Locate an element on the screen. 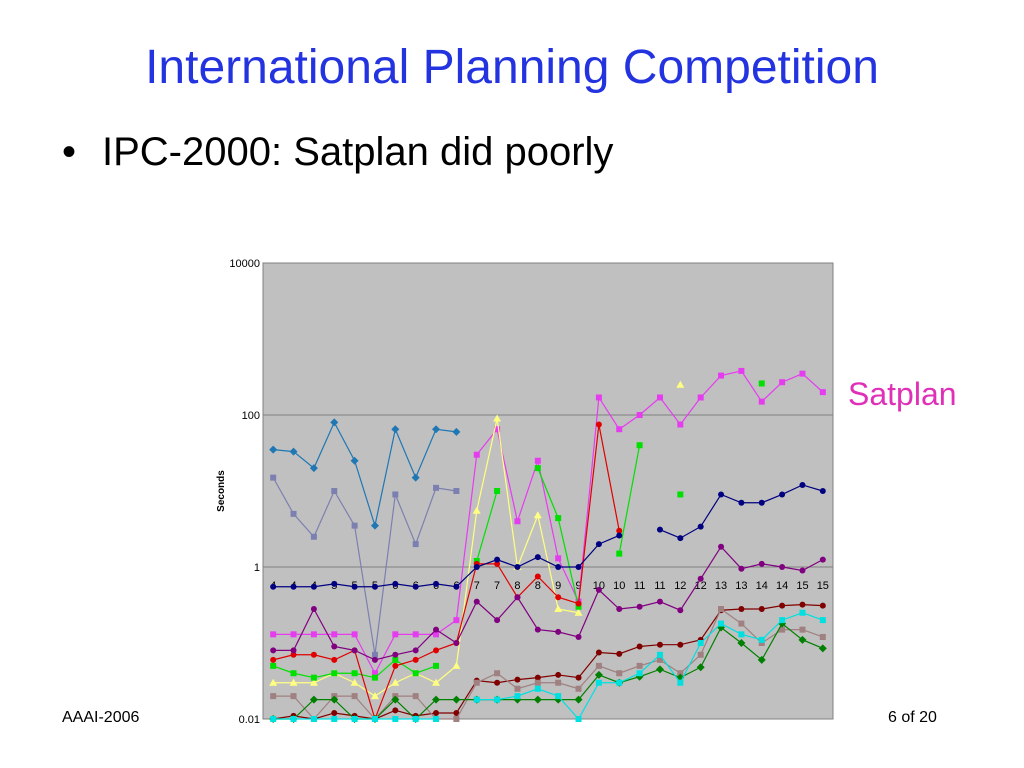  y-axis-label: Seconds is located at coordinates (221, 491).